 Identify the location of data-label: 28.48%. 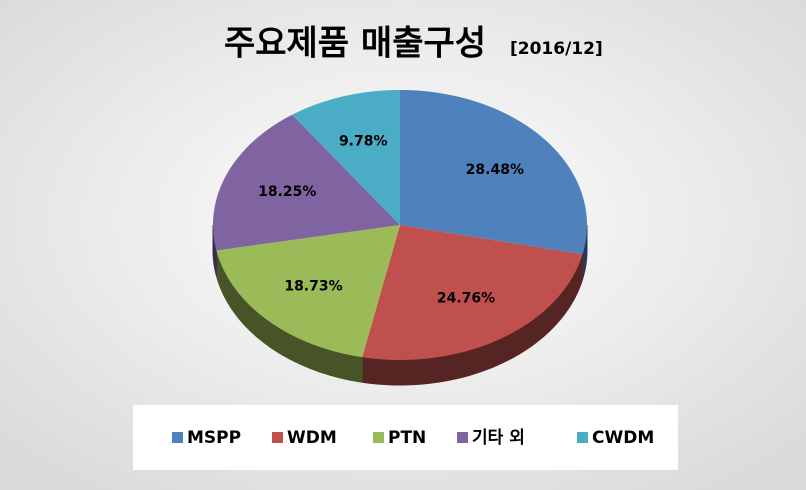
(495, 170).